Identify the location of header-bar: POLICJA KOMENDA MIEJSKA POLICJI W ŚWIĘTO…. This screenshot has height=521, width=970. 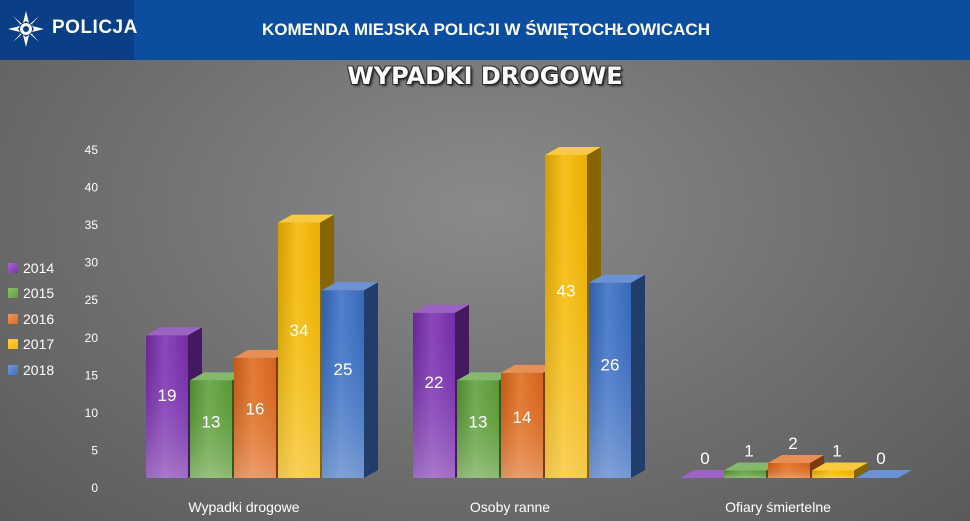
(485, 30).